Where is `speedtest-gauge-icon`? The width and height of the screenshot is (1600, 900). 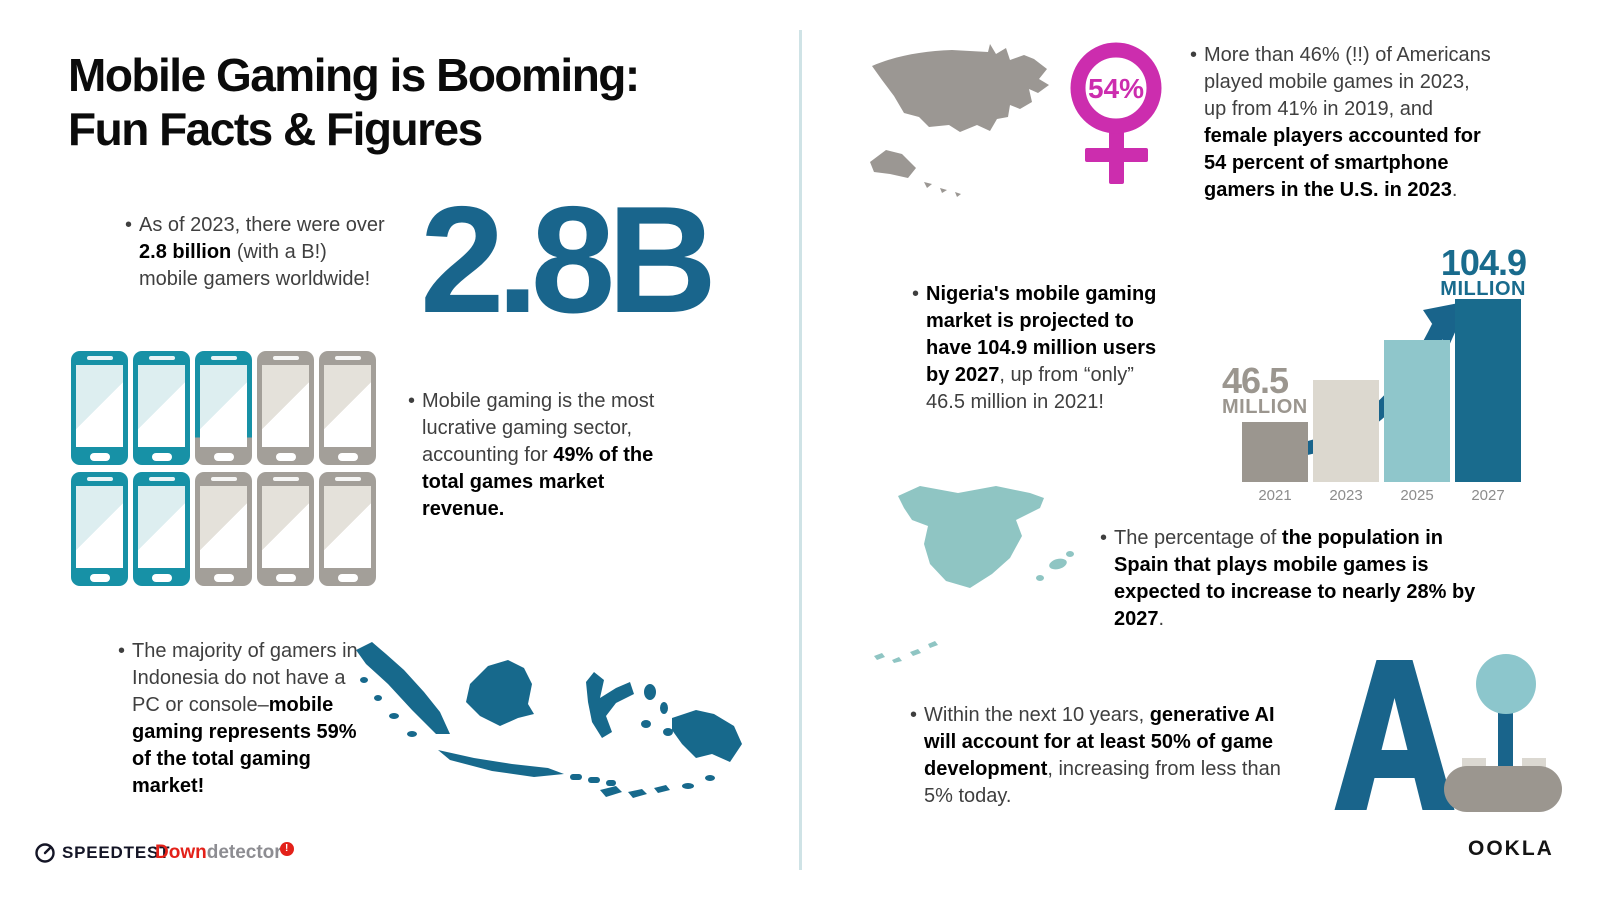 speedtest-gauge-icon is located at coordinates (45, 853).